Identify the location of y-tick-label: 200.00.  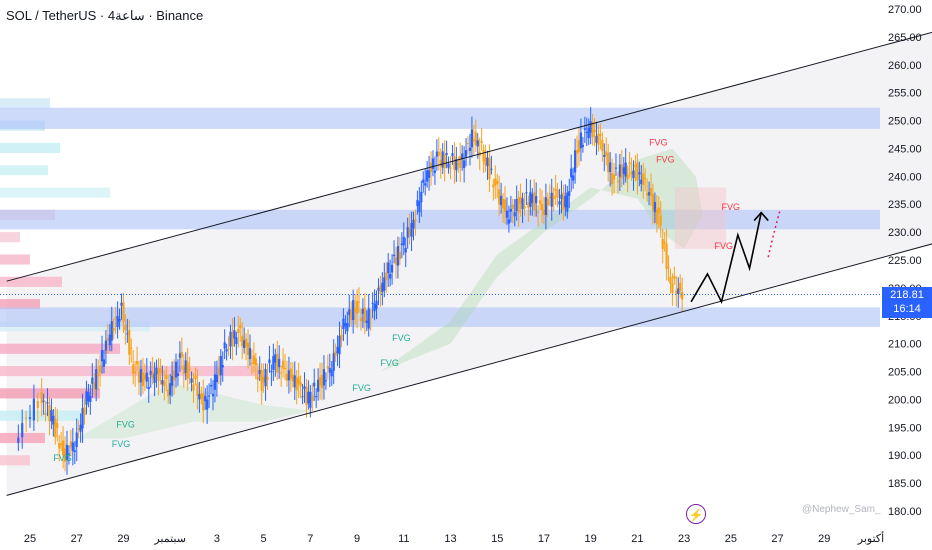
(905, 400).